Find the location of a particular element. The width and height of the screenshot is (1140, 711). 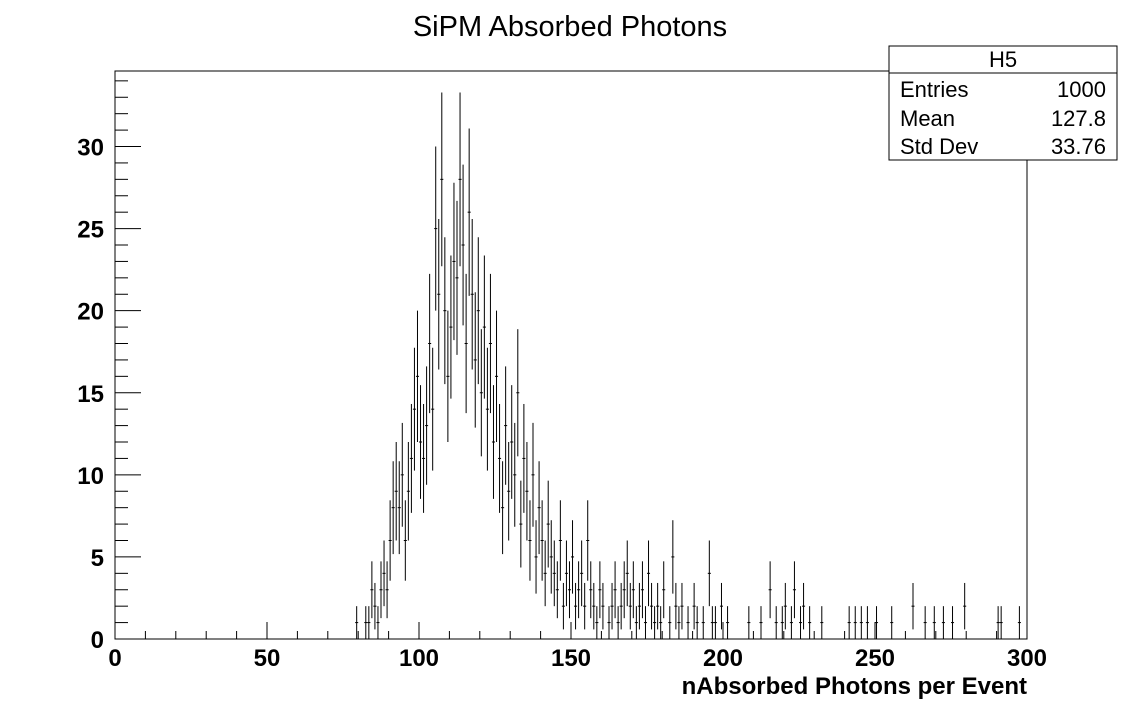

stats-mean-value: 127.8 is located at coordinates (1078, 118).